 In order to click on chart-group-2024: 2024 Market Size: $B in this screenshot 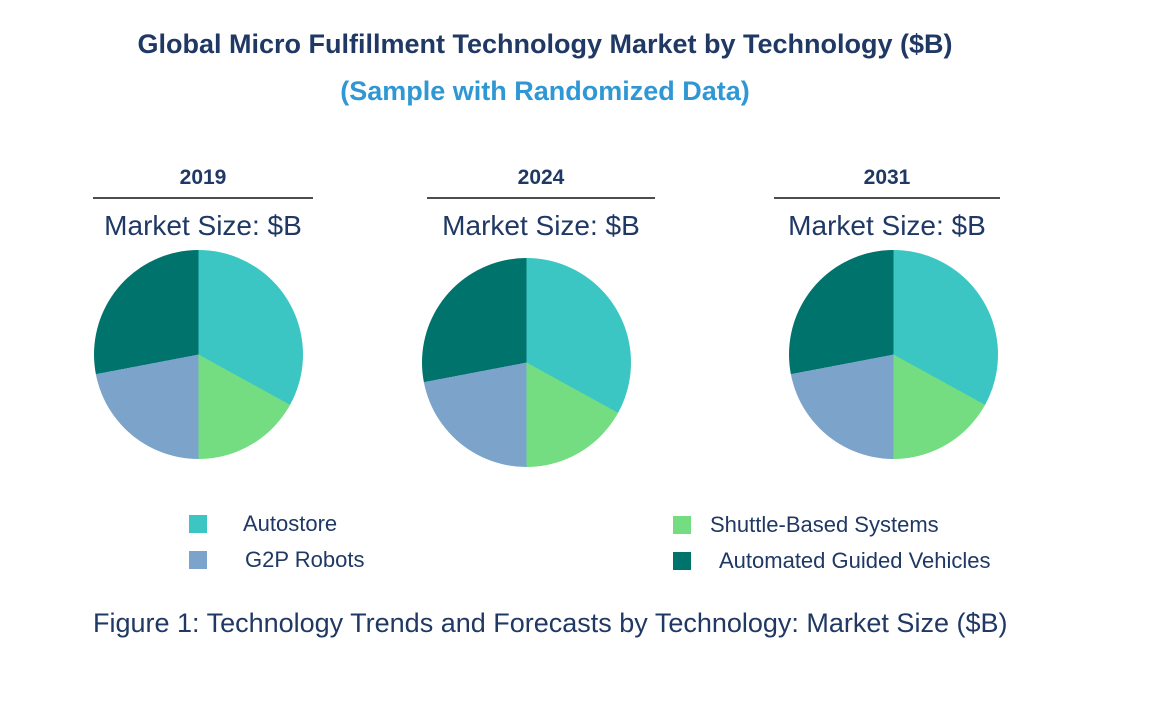, I will do `click(541, 204)`.